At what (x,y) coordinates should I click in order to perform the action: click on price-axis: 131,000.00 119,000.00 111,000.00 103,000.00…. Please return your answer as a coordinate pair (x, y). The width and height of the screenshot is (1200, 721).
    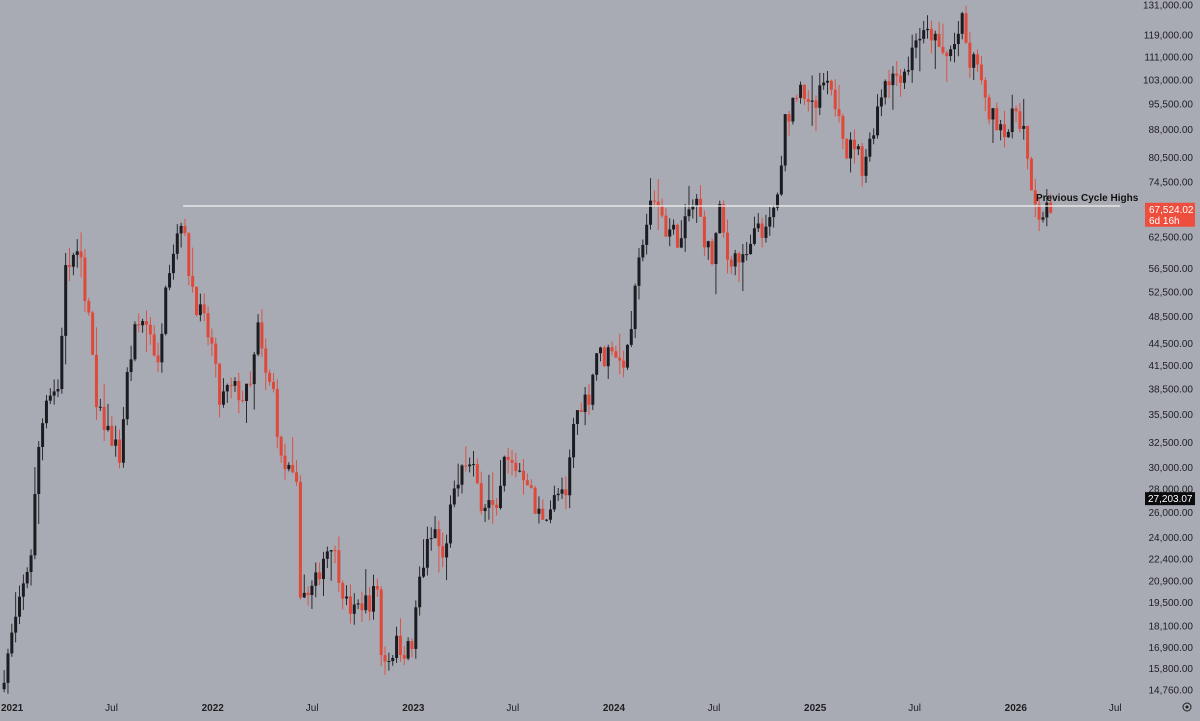
    Looking at the image, I should click on (1168, 348).